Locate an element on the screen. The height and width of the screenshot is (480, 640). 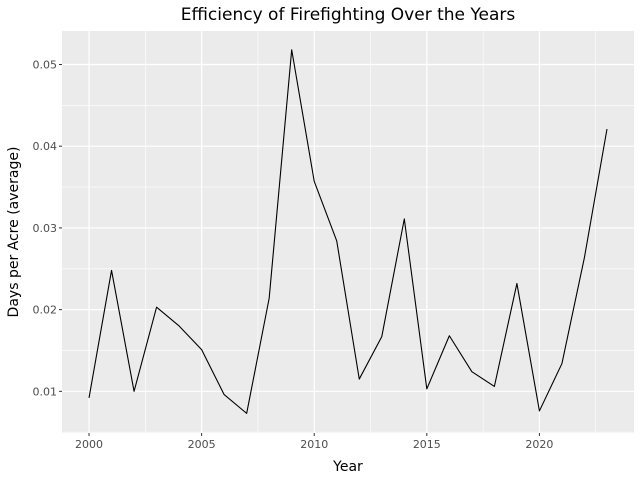
y-axis-ticks: 0.01 0.02 0.03 0.04 0.05 is located at coordinates (47, 228).